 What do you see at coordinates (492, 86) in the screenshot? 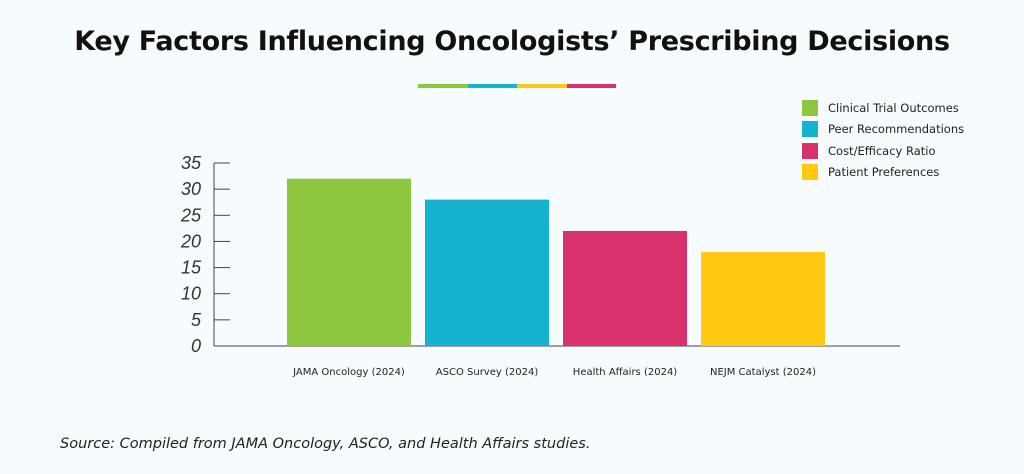
I see `divider-segment-blue` at bounding box center [492, 86].